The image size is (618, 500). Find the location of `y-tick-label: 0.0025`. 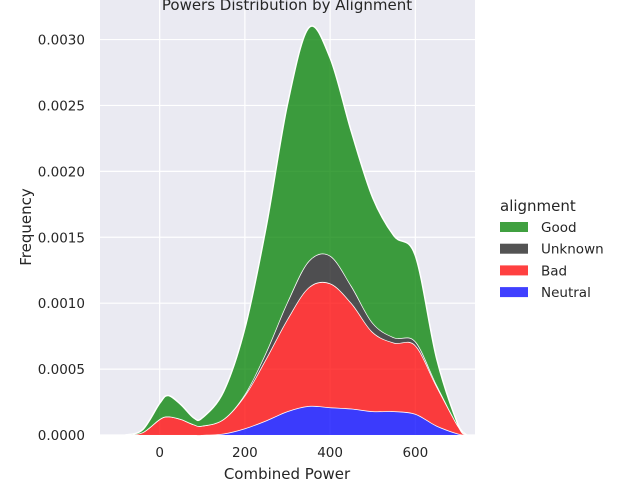

y-tick-label: 0.0025 is located at coordinates (61, 106).